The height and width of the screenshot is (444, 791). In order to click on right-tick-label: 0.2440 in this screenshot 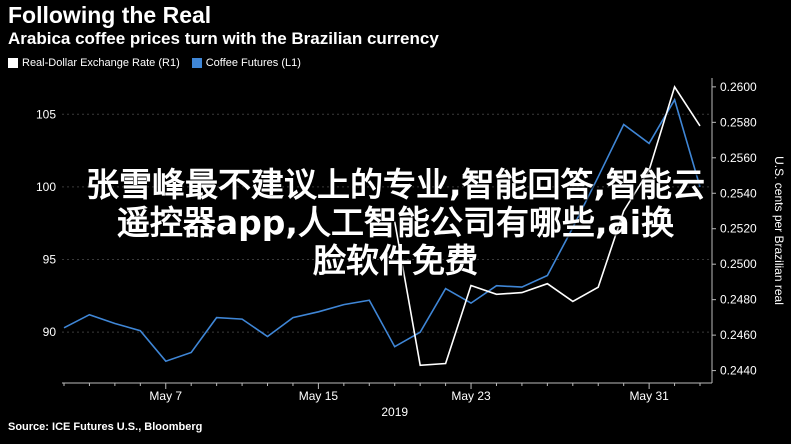, I will do `click(738, 371)`.